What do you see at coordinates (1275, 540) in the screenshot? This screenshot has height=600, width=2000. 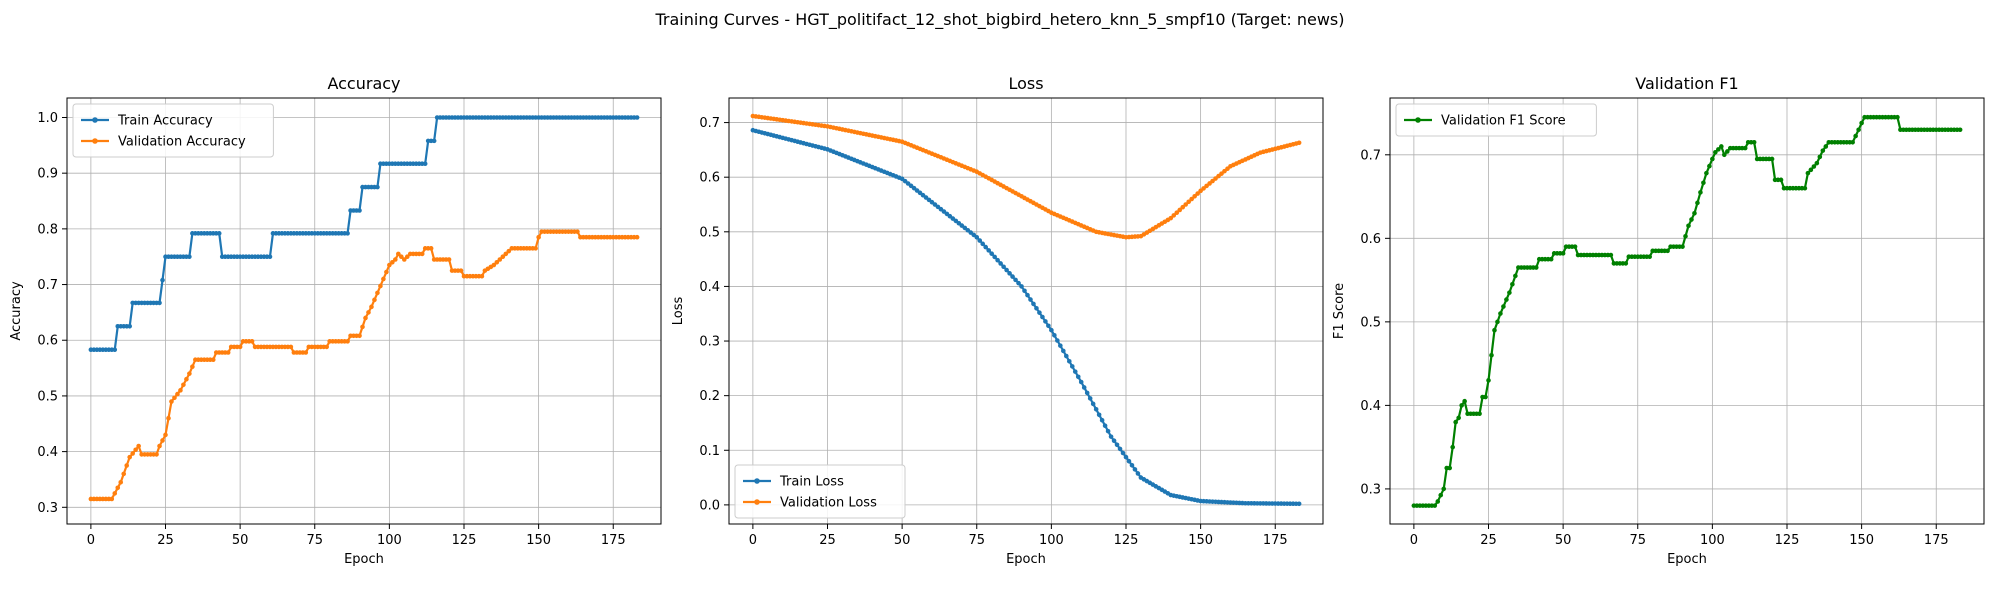 I see `x-tick-label: 175` at bounding box center [1275, 540].